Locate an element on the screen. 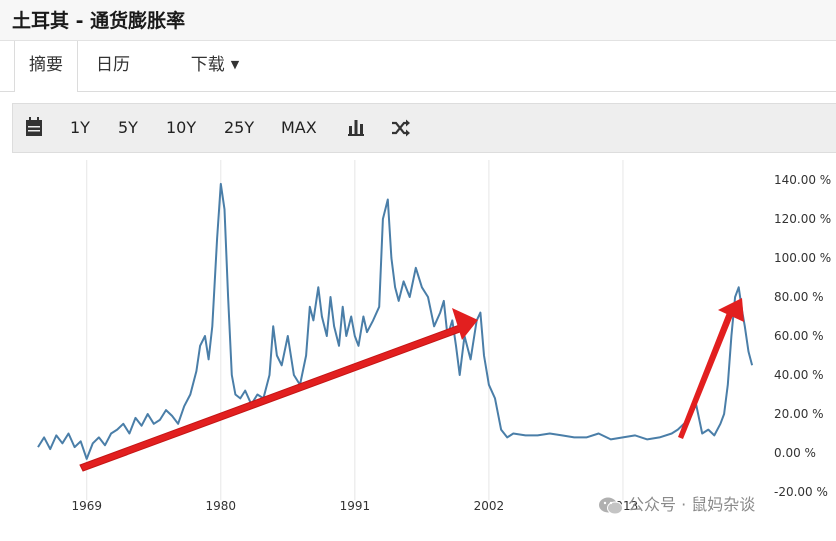 Image resolution: width=836 pixels, height=541 pixels. chevron-down-icon: ▼ is located at coordinates (235, 64).